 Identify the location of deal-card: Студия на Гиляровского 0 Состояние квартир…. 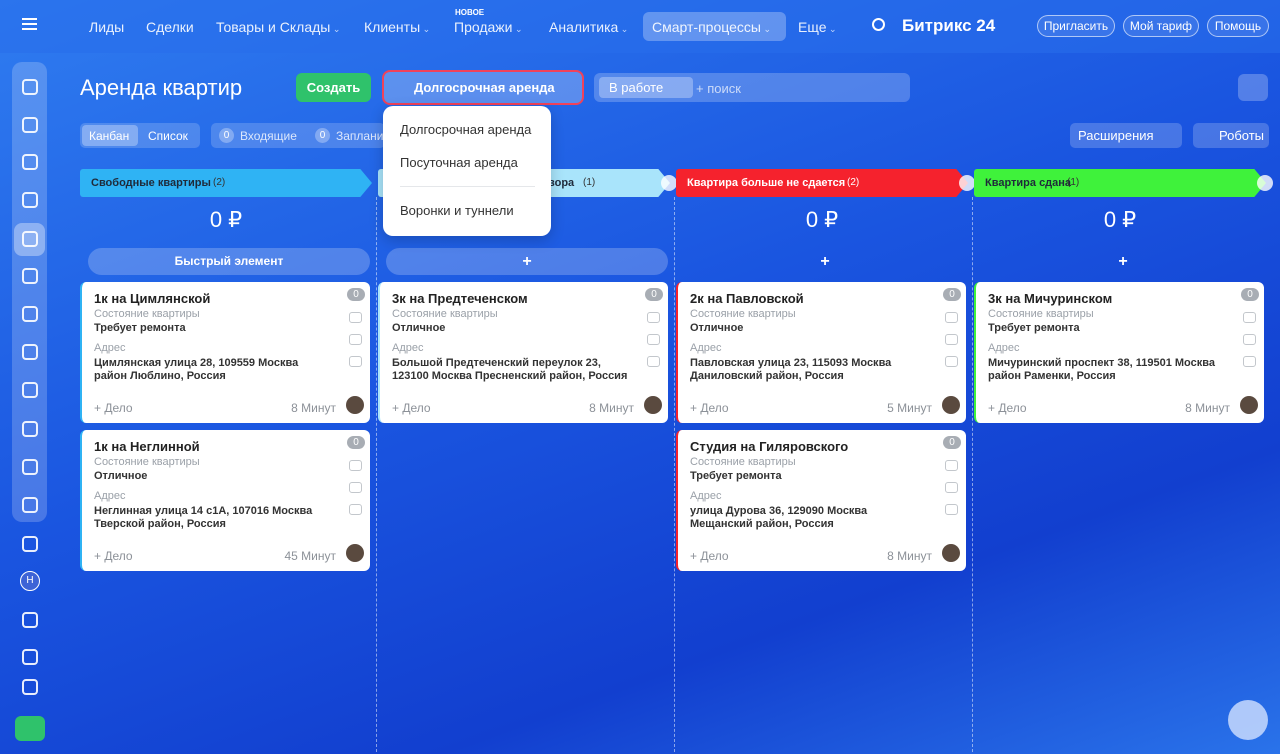
(821, 500).